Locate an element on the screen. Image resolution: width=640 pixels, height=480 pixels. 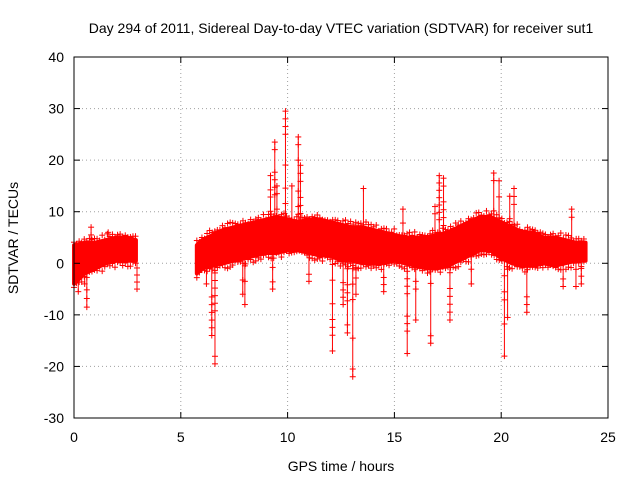
x-axis-label: GPS time / hours is located at coordinates (341, 466).